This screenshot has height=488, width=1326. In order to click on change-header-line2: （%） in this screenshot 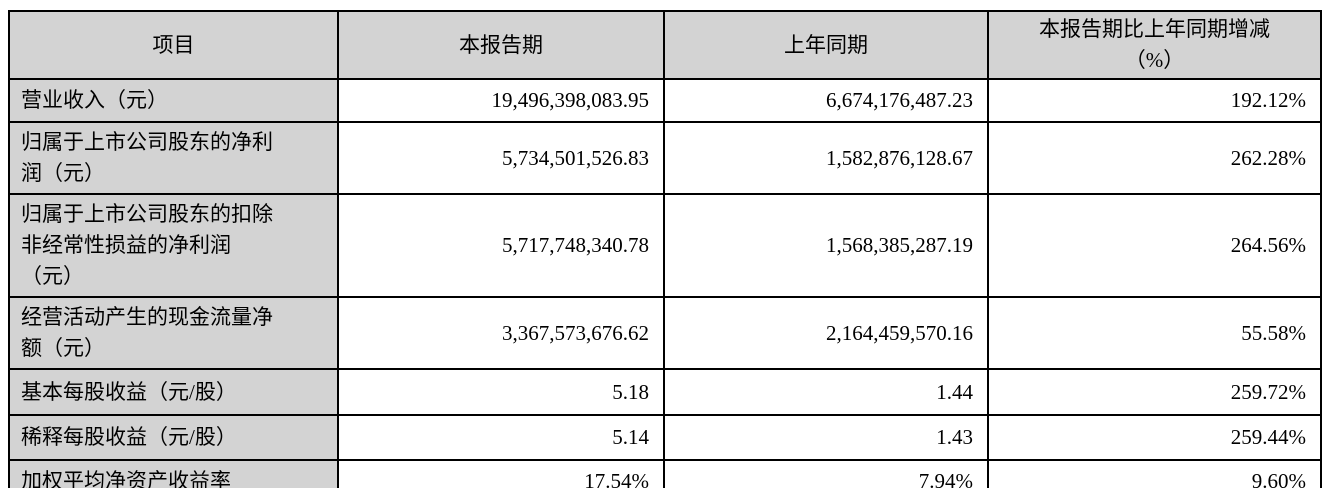, I will do `click(1154, 60)`.